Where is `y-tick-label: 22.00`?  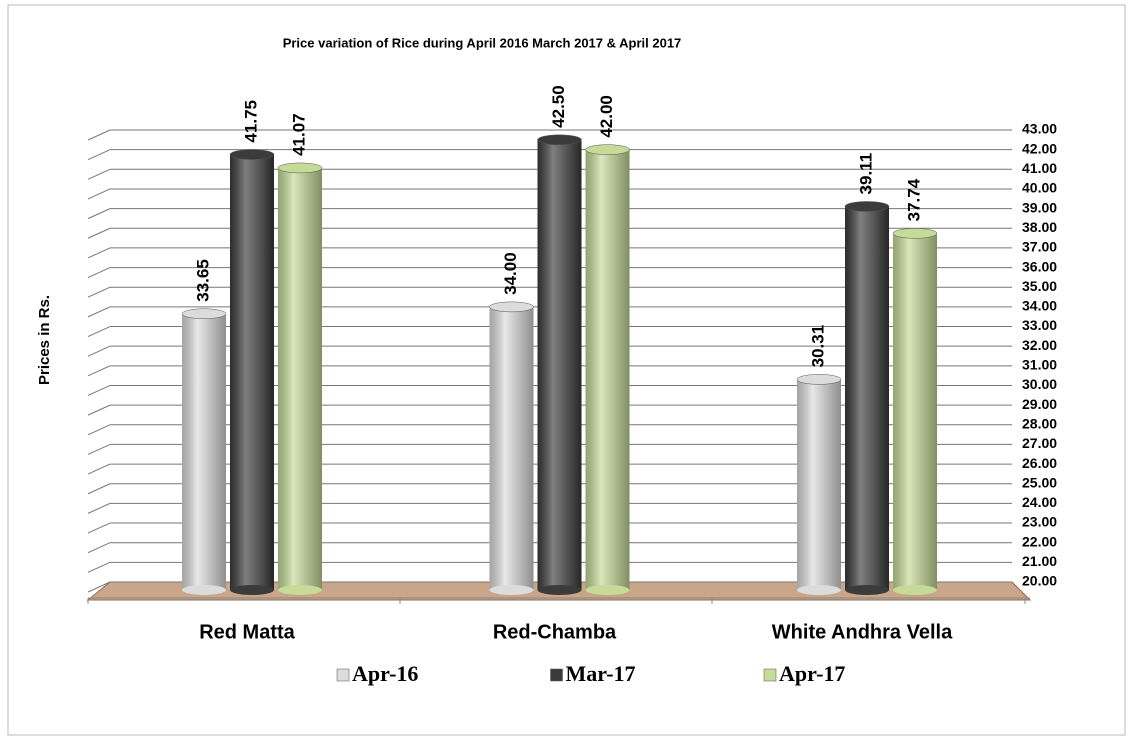
y-tick-label: 22.00 is located at coordinates (1039, 541).